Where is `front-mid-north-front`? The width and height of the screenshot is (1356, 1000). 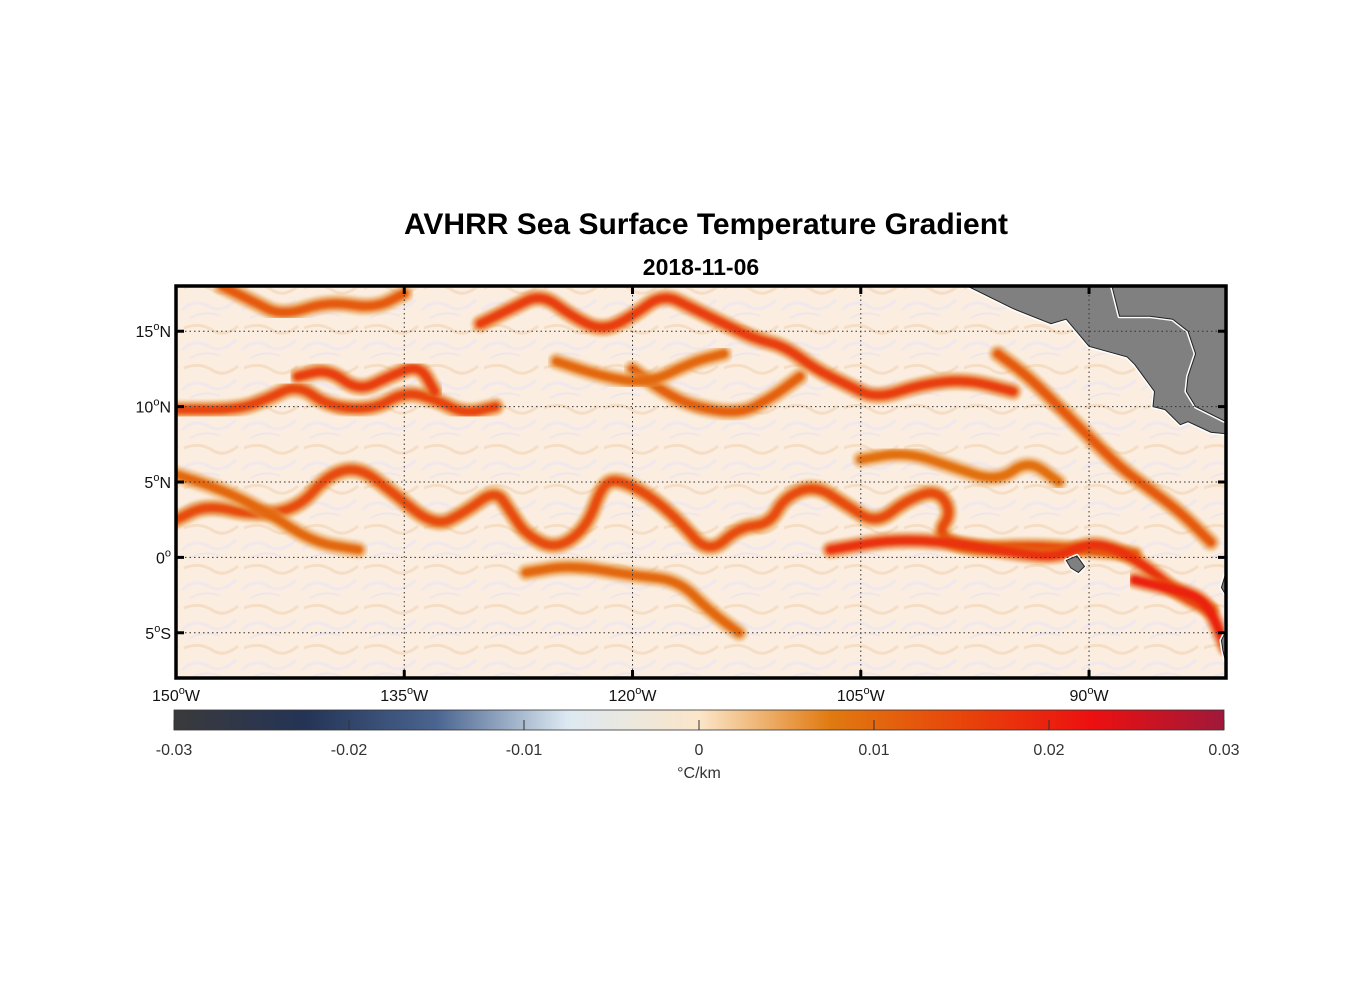
front-mid-north-front is located at coordinates (640, 367).